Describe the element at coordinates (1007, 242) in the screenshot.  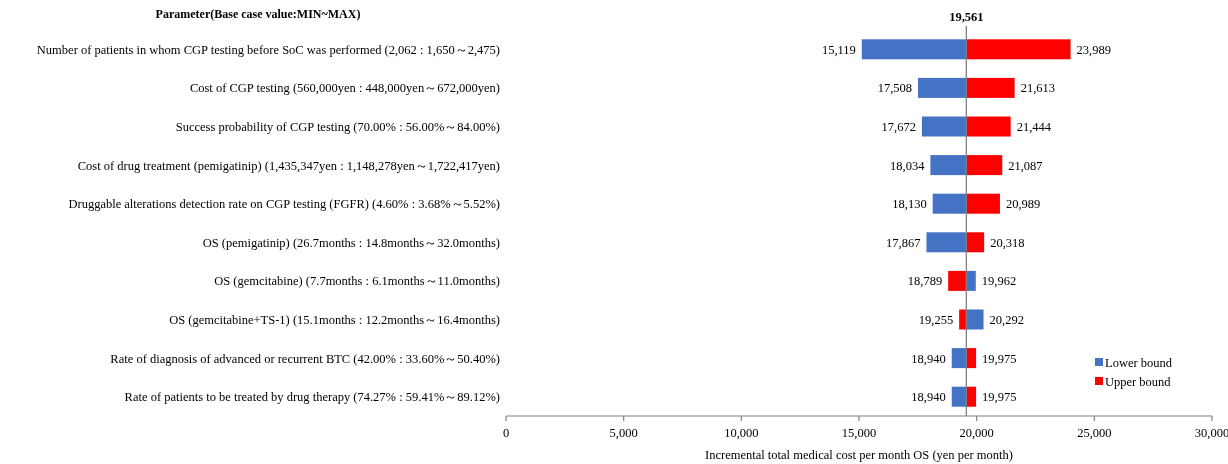
I see `data-label: 20,318` at that location.